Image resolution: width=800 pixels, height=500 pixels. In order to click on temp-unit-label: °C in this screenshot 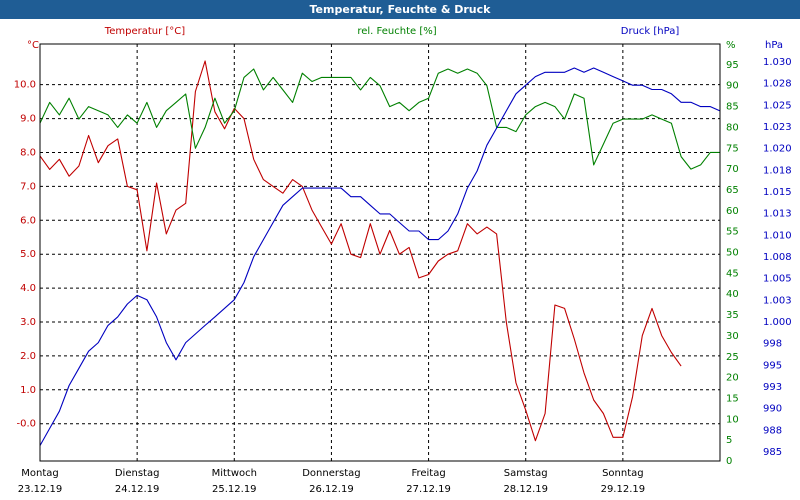, I will do `click(33, 45)`.